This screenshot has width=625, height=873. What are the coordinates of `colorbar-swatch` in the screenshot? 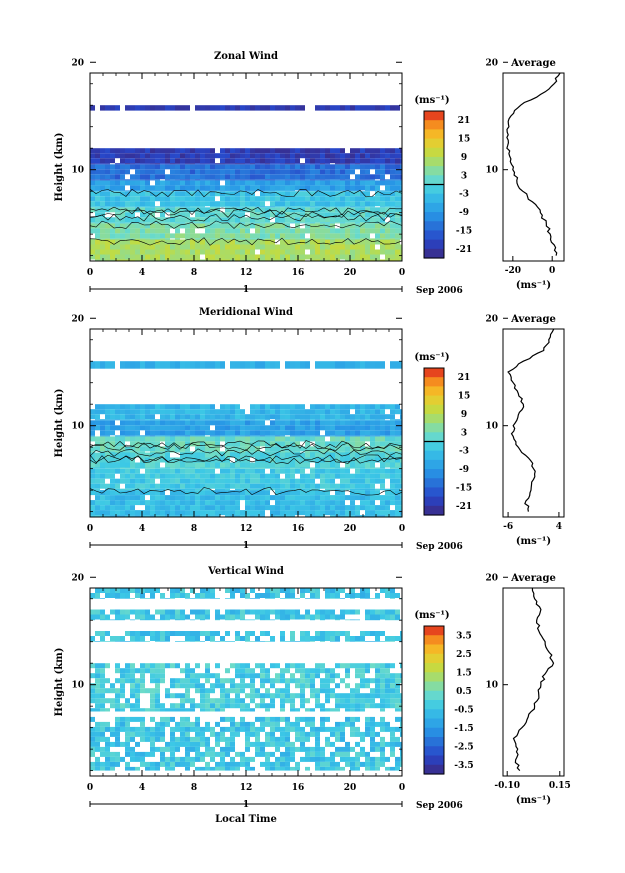 It's located at (434, 510).